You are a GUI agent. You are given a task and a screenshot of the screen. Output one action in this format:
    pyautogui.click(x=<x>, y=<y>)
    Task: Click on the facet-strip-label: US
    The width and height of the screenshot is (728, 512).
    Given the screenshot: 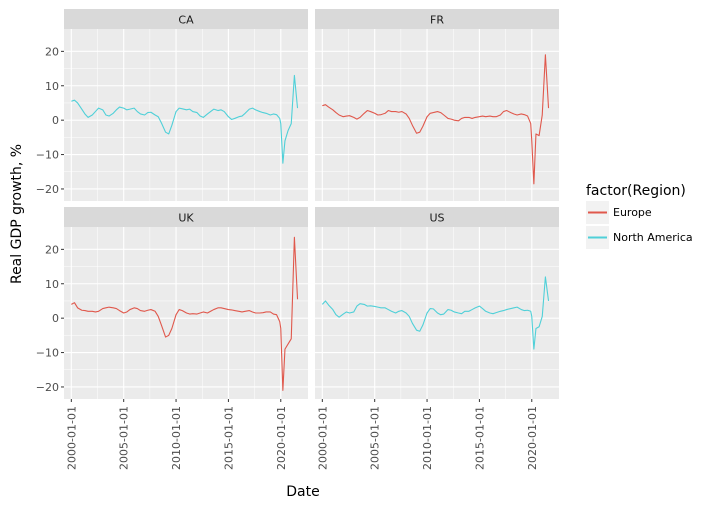 What is the action you would take?
    pyautogui.click(x=436, y=218)
    